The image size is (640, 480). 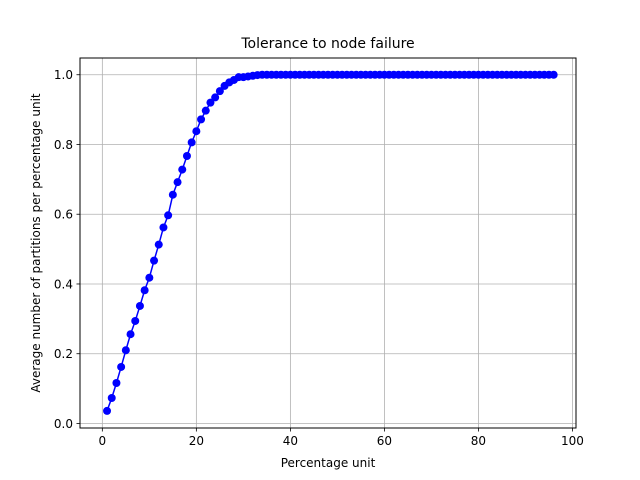 I want to click on x-tick-label: 0, so click(x=103, y=441).